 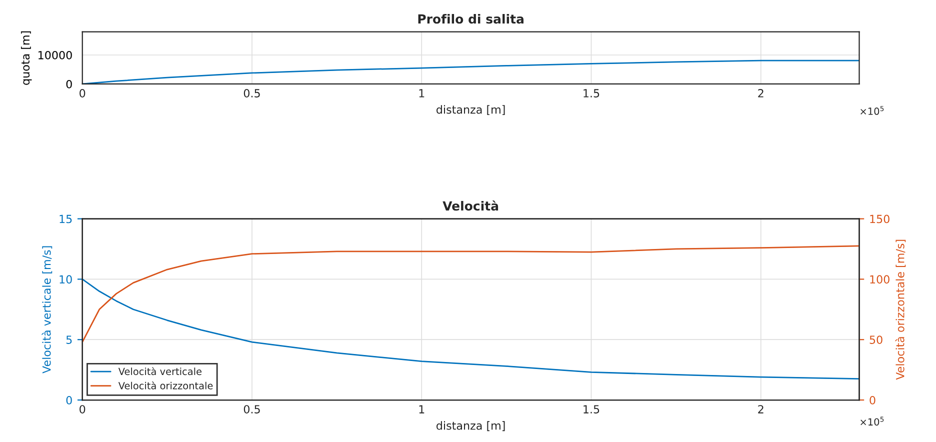 What do you see at coordinates (880, 279) in the screenshot?
I see `y2-tick-label: 100` at bounding box center [880, 279].